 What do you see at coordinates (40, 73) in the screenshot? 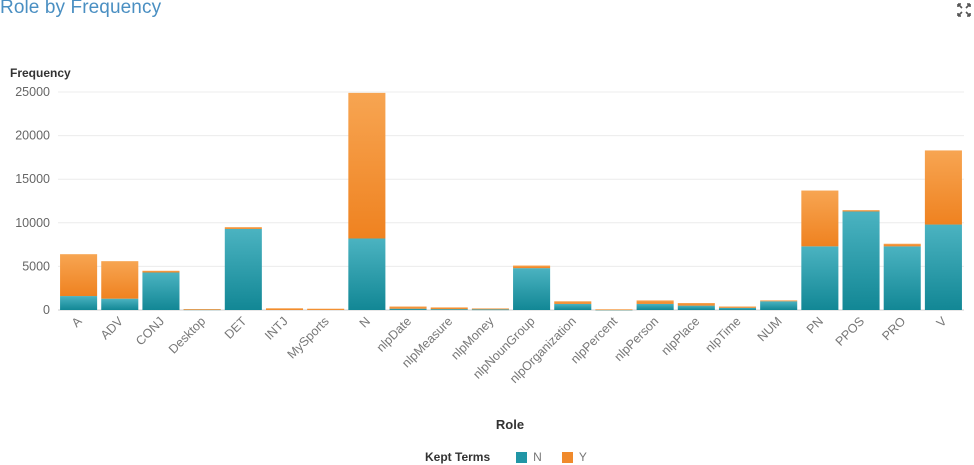
I see `y-axis-title: Frequency` at bounding box center [40, 73].